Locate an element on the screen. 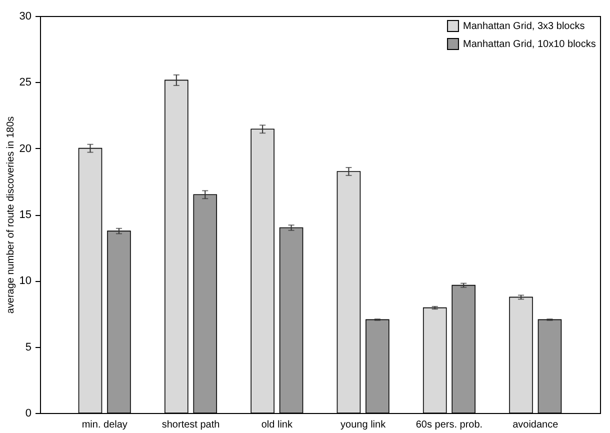 This screenshot has height=433, width=610. y-tick-label: 10 is located at coordinates (25, 281).